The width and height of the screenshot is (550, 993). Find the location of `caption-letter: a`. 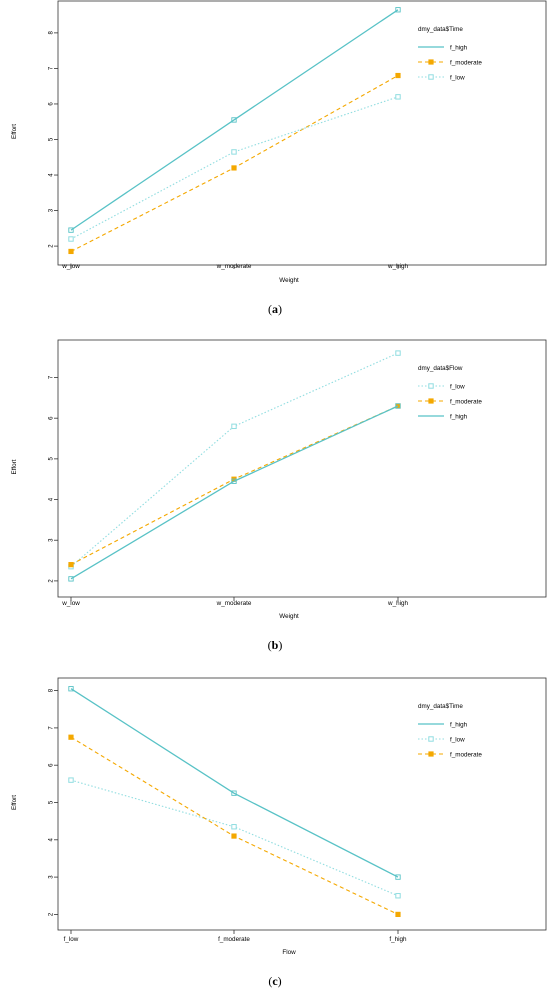

caption-letter: a is located at coordinates (275, 309).